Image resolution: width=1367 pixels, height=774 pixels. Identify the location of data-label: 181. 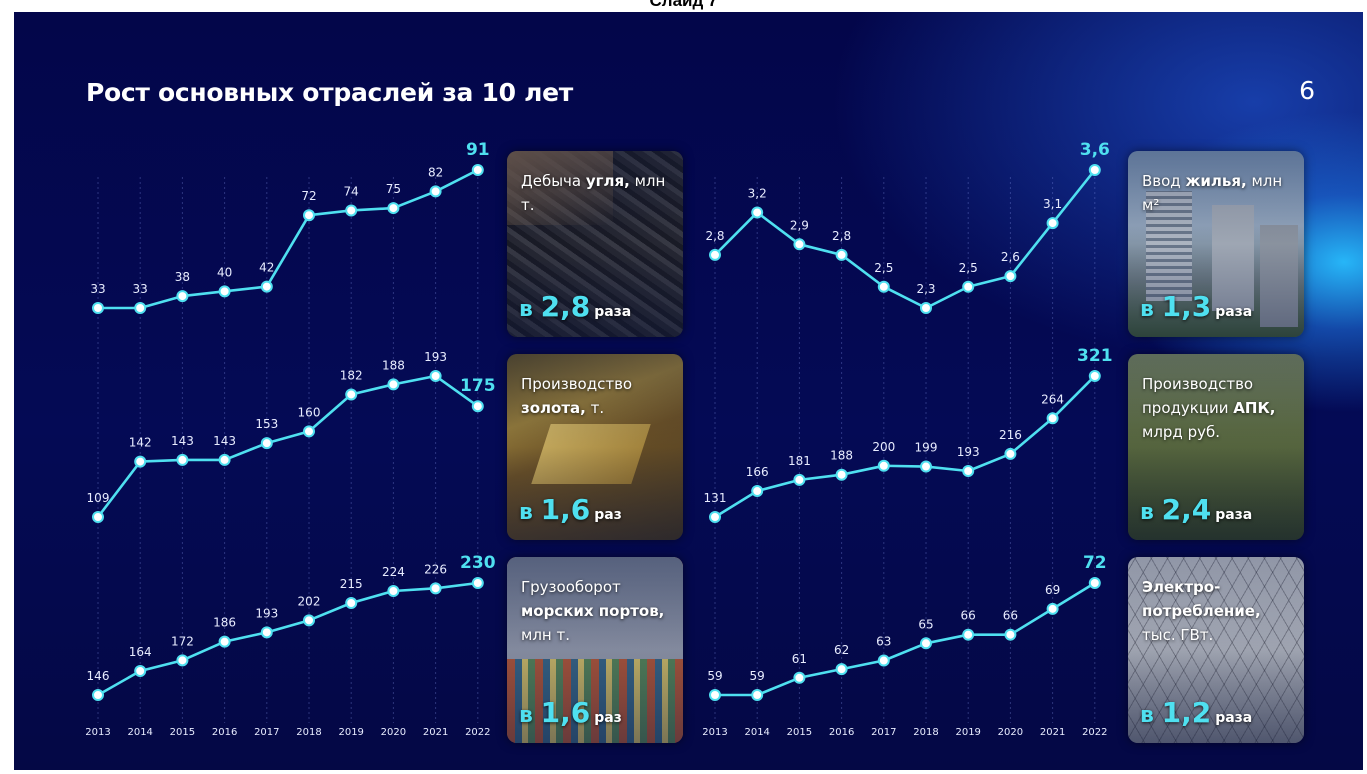
(799, 461).